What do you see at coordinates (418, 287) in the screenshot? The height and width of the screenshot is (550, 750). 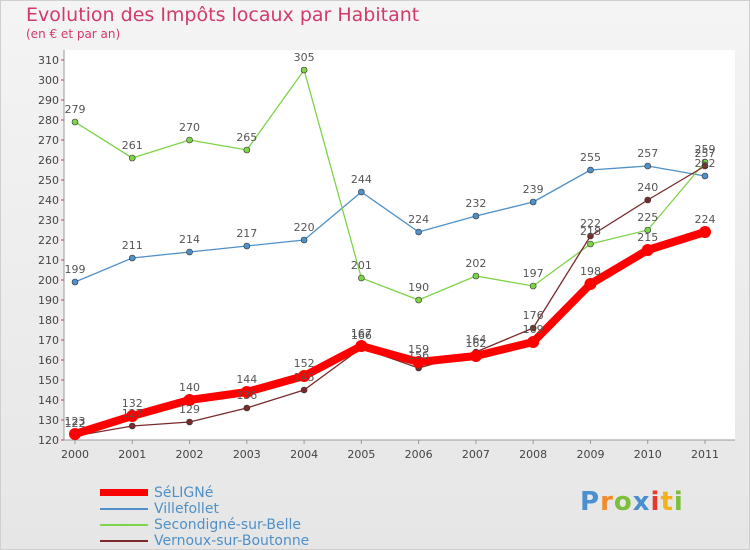 I see `data-label-secondigne: 190` at bounding box center [418, 287].